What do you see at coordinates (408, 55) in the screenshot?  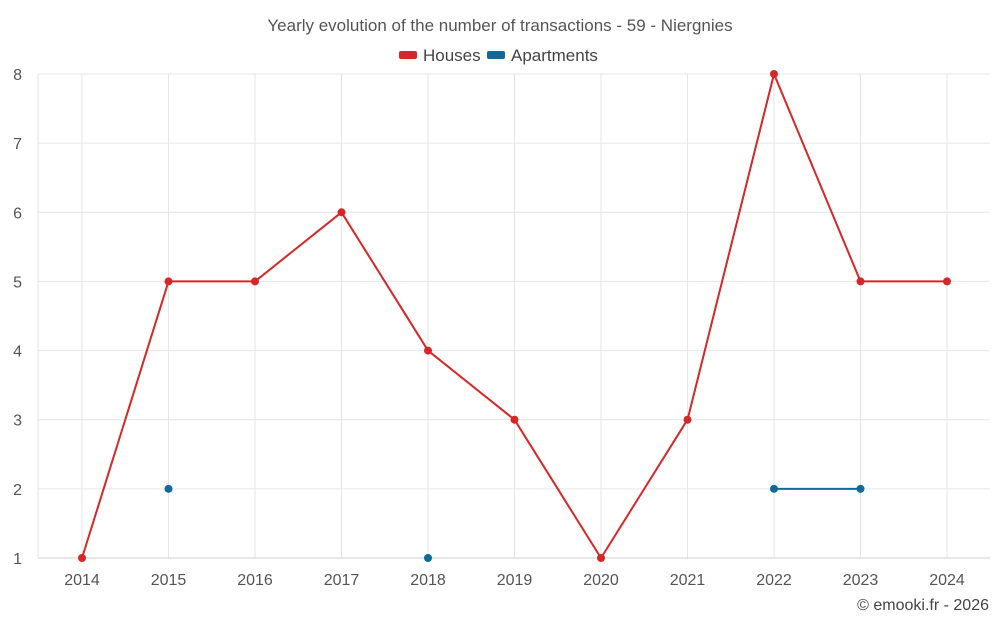 I see `legend-swatch-houses` at bounding box center [408, 55].